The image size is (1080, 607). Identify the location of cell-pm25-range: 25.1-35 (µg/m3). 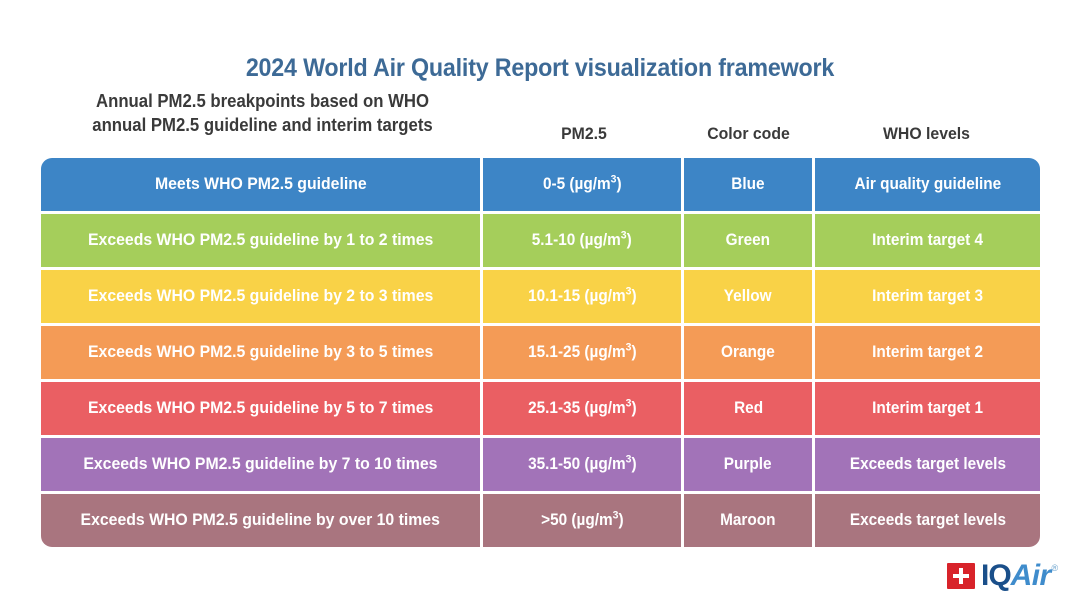
(582, 408).